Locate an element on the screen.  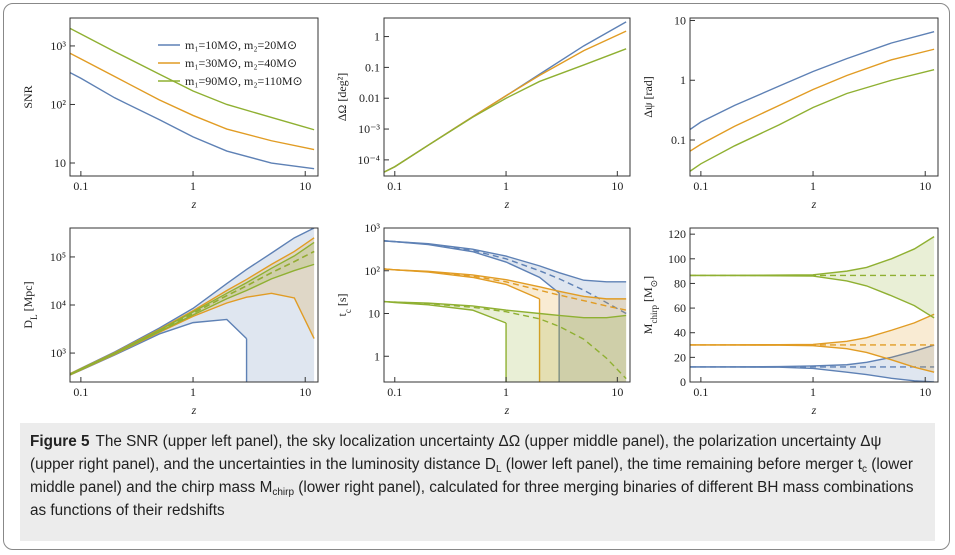
y-axis-label: Δψ [rad] is located at coordinates (648, 97).